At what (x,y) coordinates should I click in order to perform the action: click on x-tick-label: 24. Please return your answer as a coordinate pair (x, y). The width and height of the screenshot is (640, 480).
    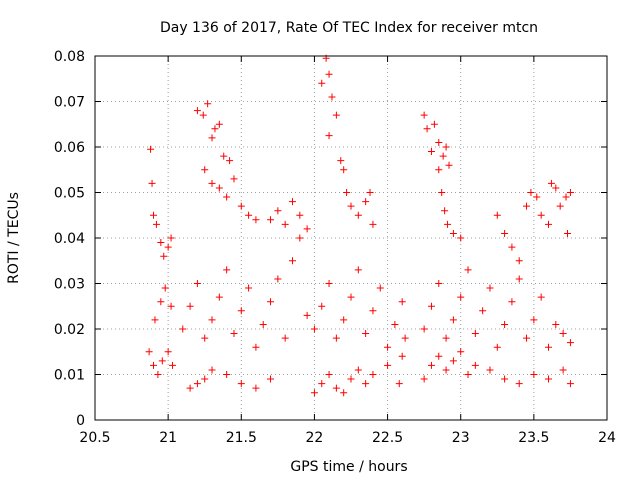
    Looking at the image, I should click on (607, 438).